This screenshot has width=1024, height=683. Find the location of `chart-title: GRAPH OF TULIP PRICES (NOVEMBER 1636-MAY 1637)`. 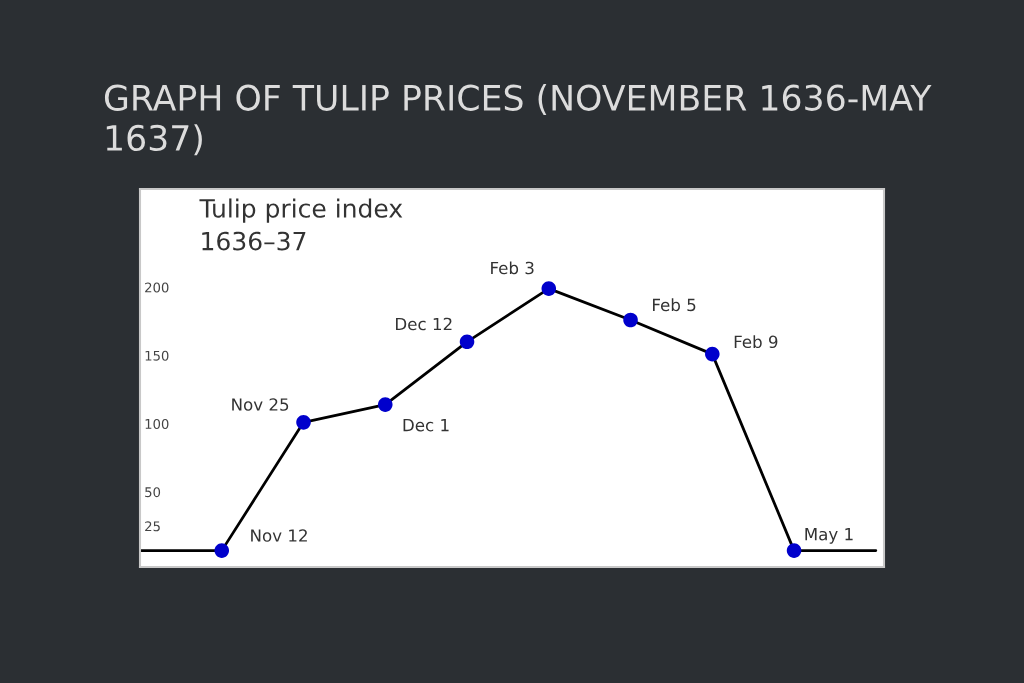

chart-title: GRAPH OF TULIP PRICES (NOVEMBER 1636-MAY 1637) is located at coordinates (518, 120).